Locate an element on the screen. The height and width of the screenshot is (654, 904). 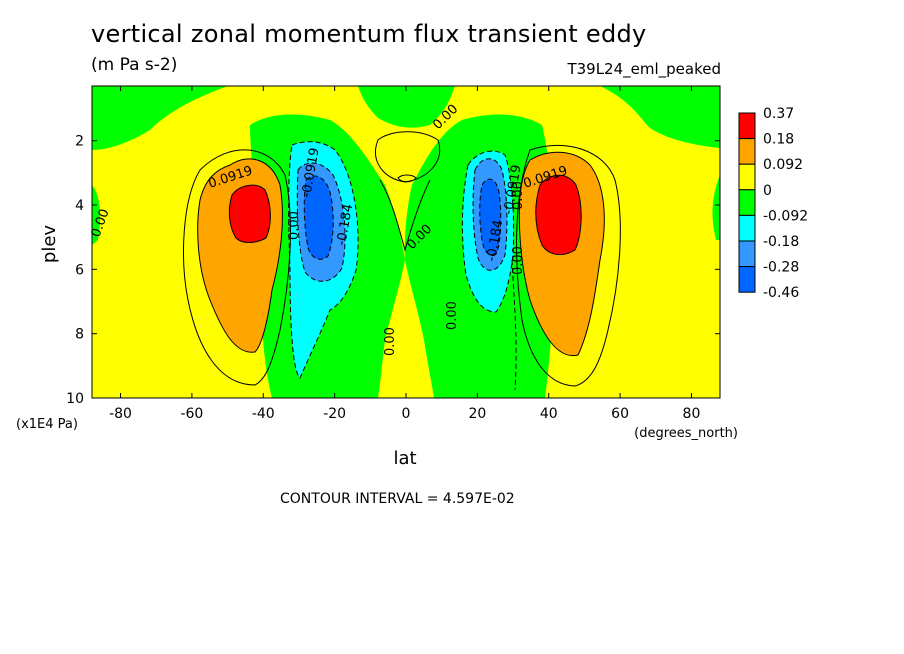
chart-units: (m Pa s-2) is located at coordinates (134, 65).